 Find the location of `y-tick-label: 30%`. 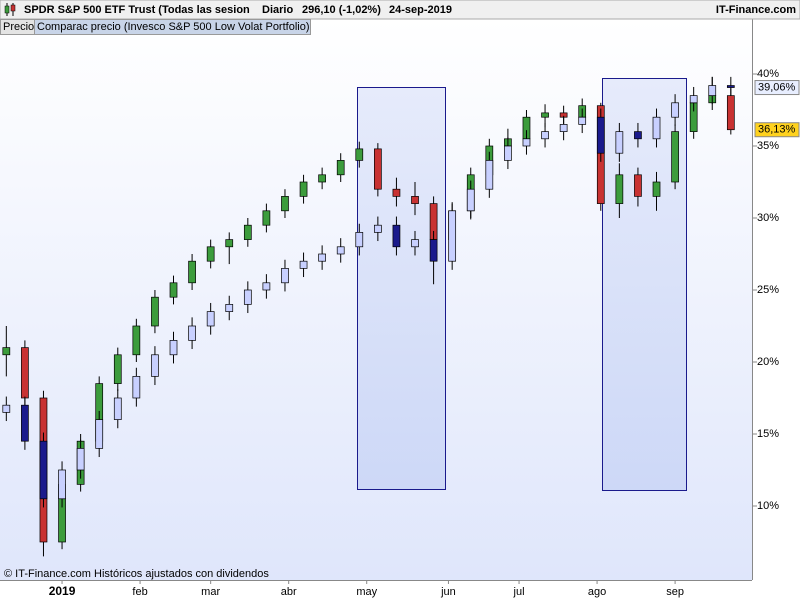

y-tick-label: 30% is located at coordinates (768, 218).